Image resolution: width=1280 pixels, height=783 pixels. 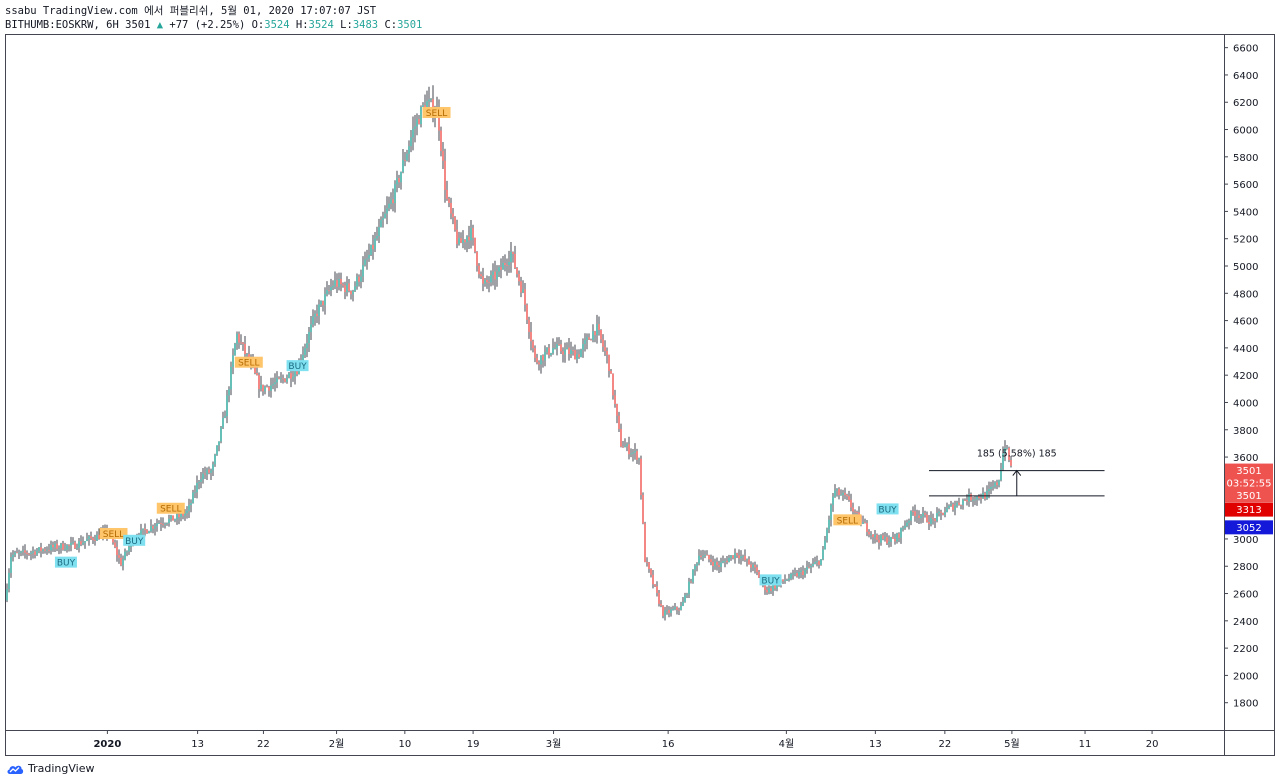 What do you see at coordinates (1245, 294) in the screenshot?
I see `y-tick-label: 4800` at bounding box center [1245, 294].